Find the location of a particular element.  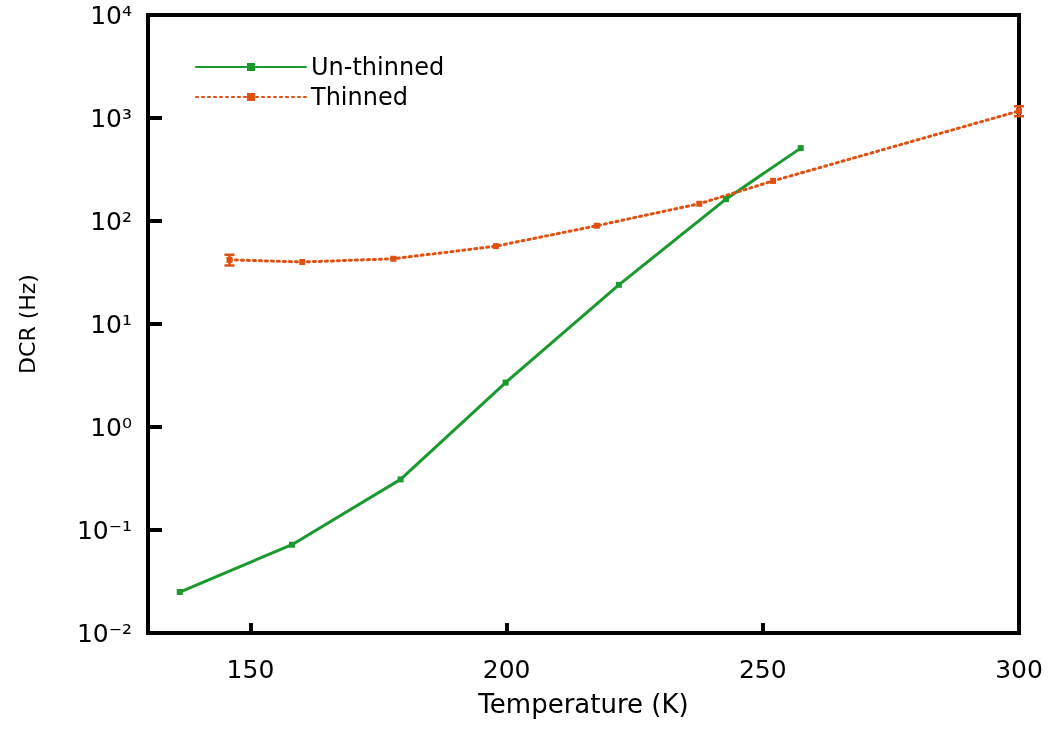

x-tick-label: 150 is located at coordinates (250, 669).